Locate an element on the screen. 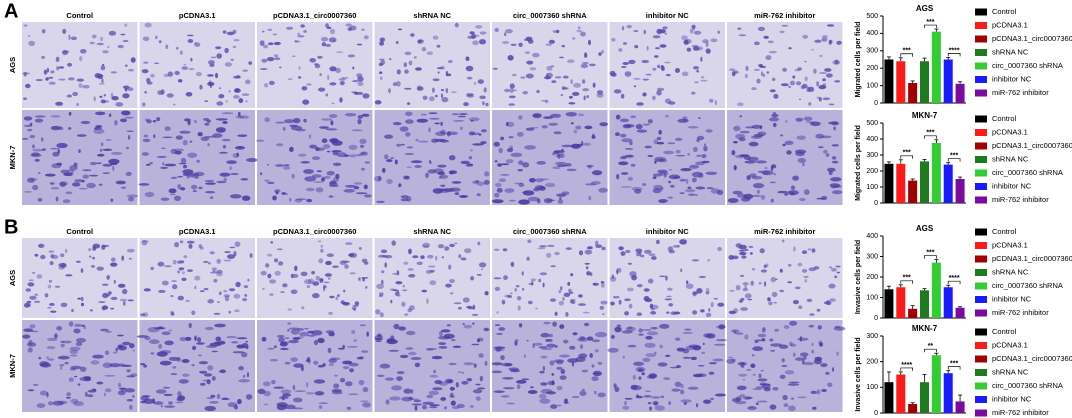 This screenshot has height=418, width=1072. bar is located at coordinates (924, 82).